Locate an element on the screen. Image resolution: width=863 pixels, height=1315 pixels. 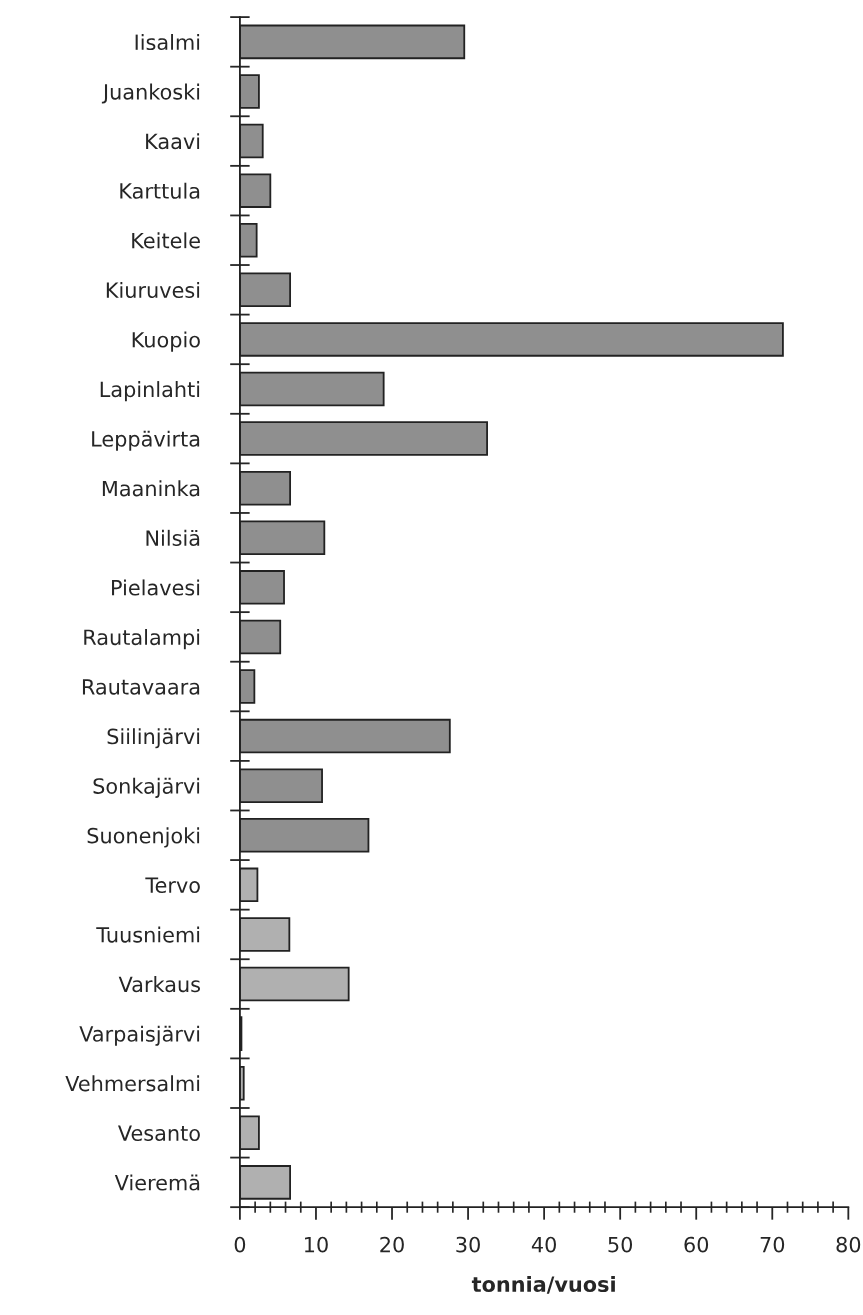
x-tick-label: 0 is located at coordinates (240, 1244).